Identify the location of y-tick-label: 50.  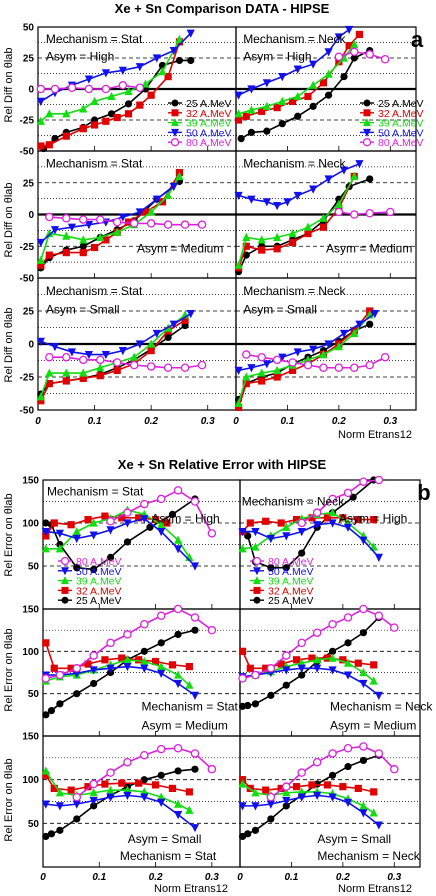
(34, 694).